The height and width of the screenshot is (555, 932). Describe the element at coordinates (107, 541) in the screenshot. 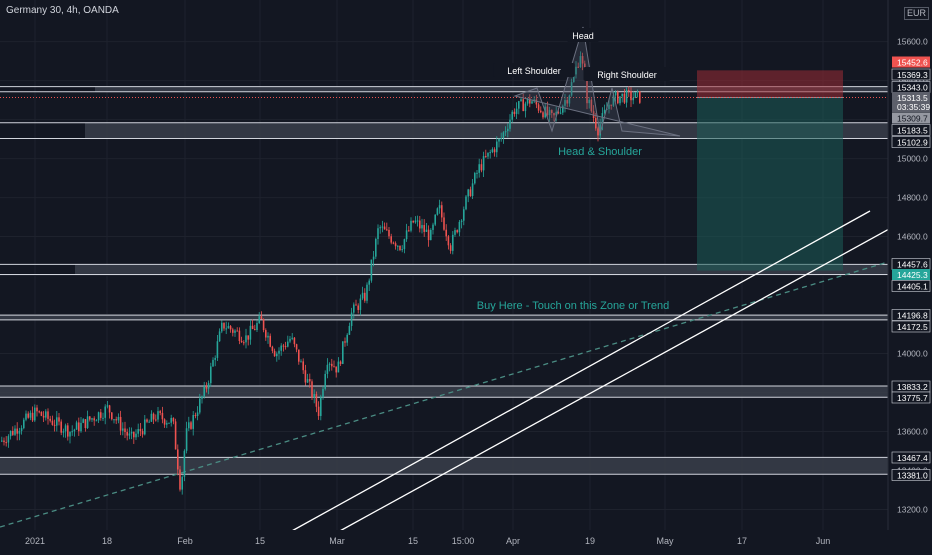

I see `x-tick-label: 18` at that location.